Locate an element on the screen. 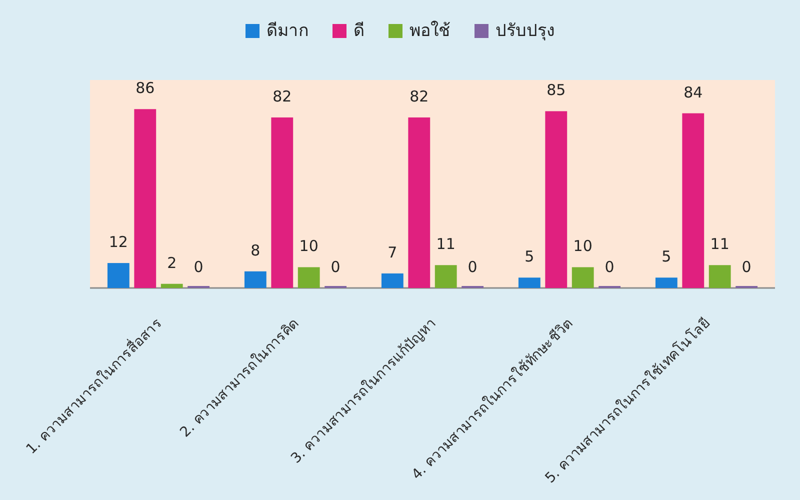 This screenshot has width=800, height=500. data-label: 85 is located at coordinates (556, 90).